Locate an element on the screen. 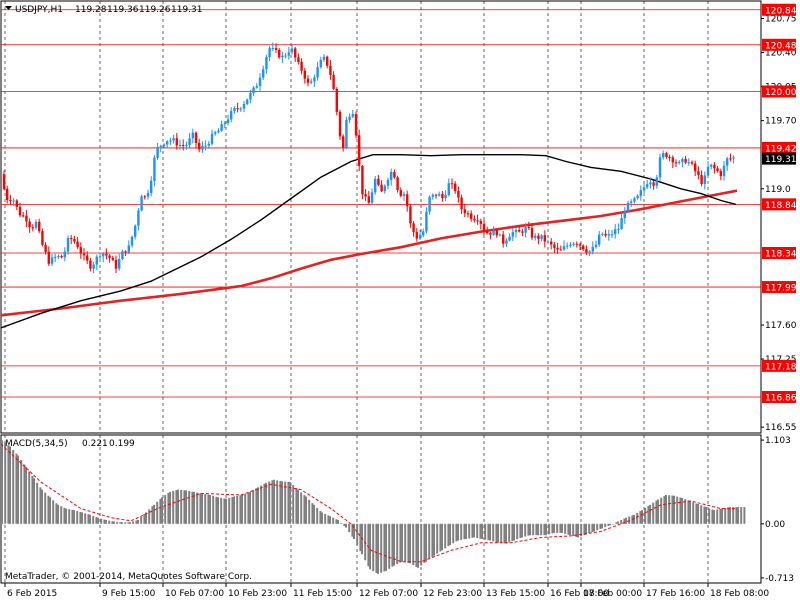 This screenshot has width=800, height=600. macd-signal-value: 0.199 is located at coordinates (122, 444).